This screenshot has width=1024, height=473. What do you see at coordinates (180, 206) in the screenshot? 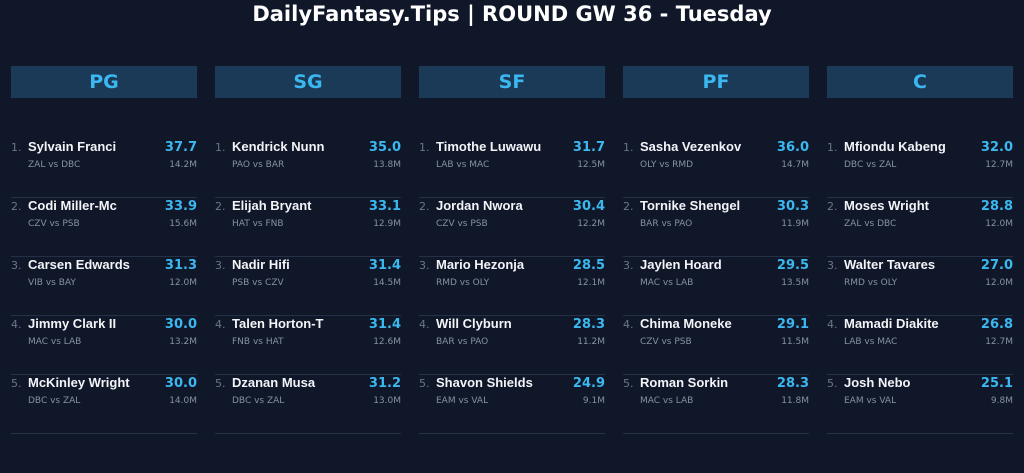
I see `player-score: 33.9` at bounding box center [180, 206].